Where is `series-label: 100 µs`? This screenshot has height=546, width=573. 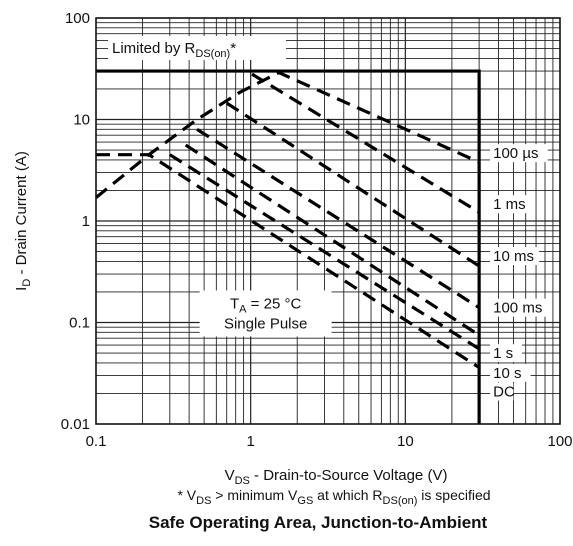 series-label: 100 µs is located at coordinates (515, 153).